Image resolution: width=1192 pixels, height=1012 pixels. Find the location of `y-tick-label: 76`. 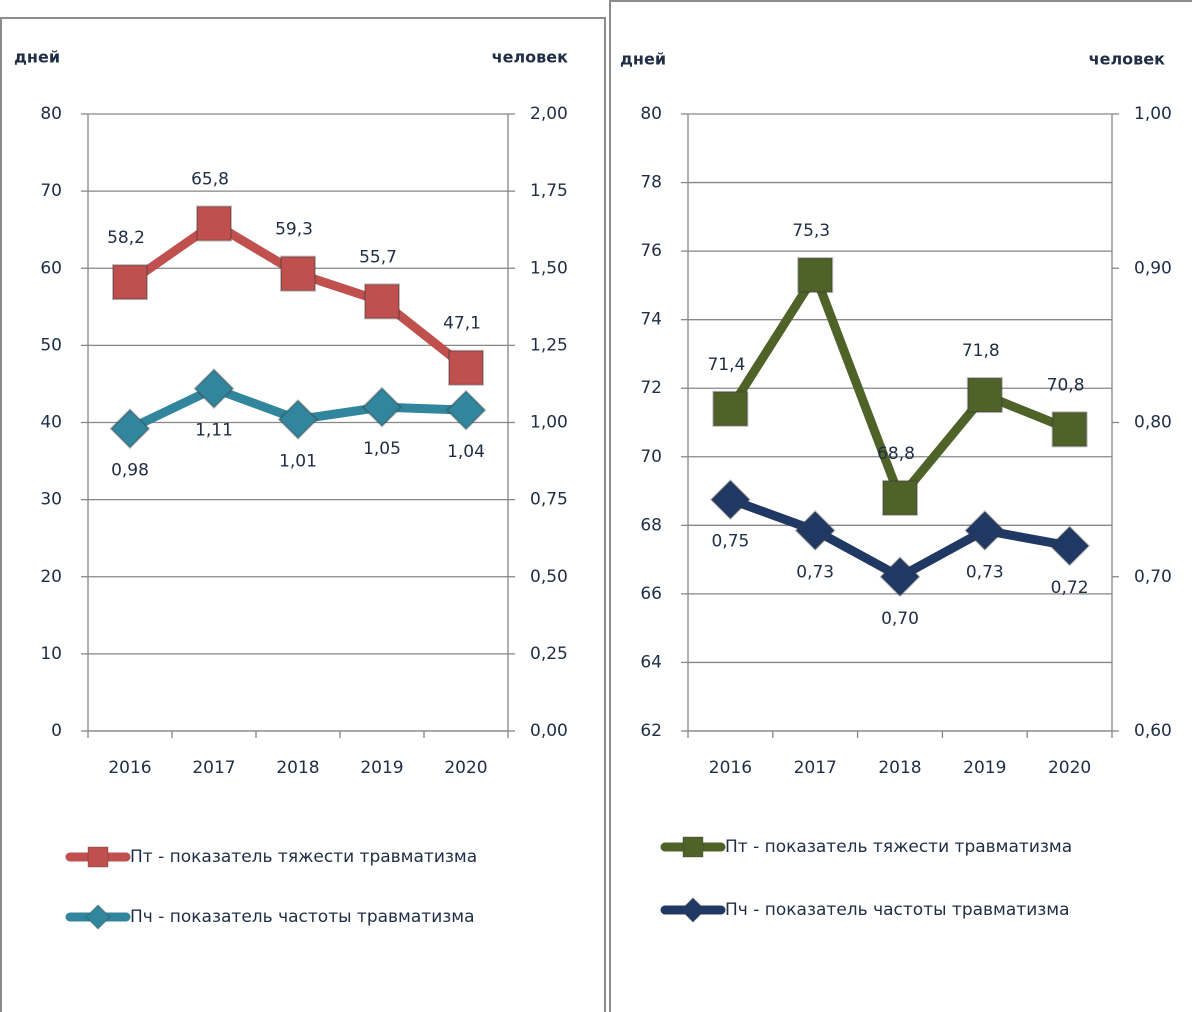

y-tick-label: 76 is located at coordinates (651, 251).